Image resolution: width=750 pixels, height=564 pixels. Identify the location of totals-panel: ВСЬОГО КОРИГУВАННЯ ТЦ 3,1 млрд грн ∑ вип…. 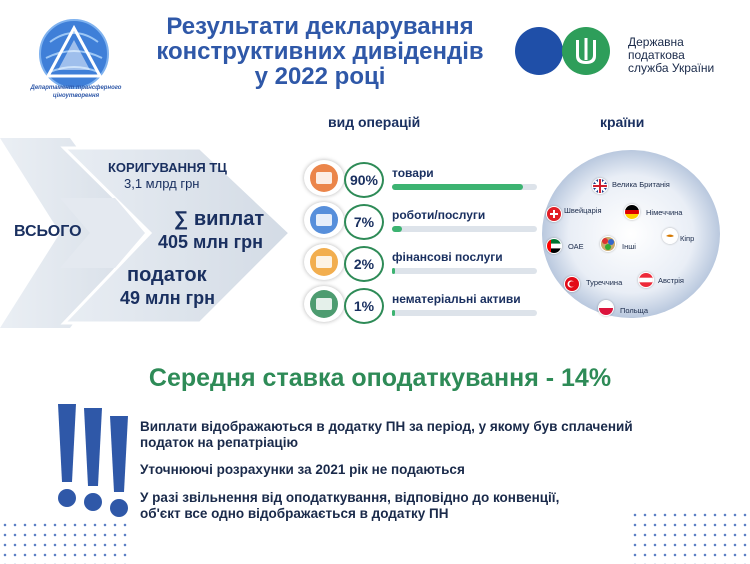
(155, 233).